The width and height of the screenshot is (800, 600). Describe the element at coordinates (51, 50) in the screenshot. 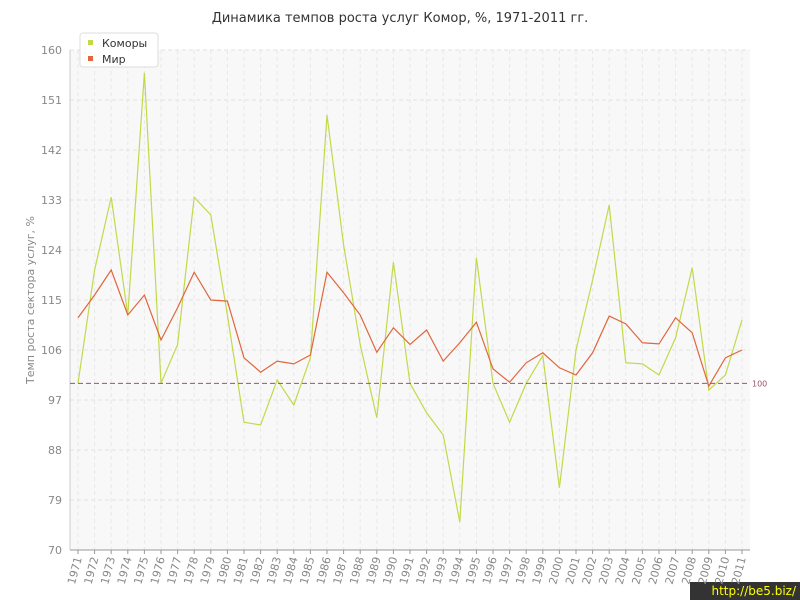

I see `y-tick-label: 160` at that location.